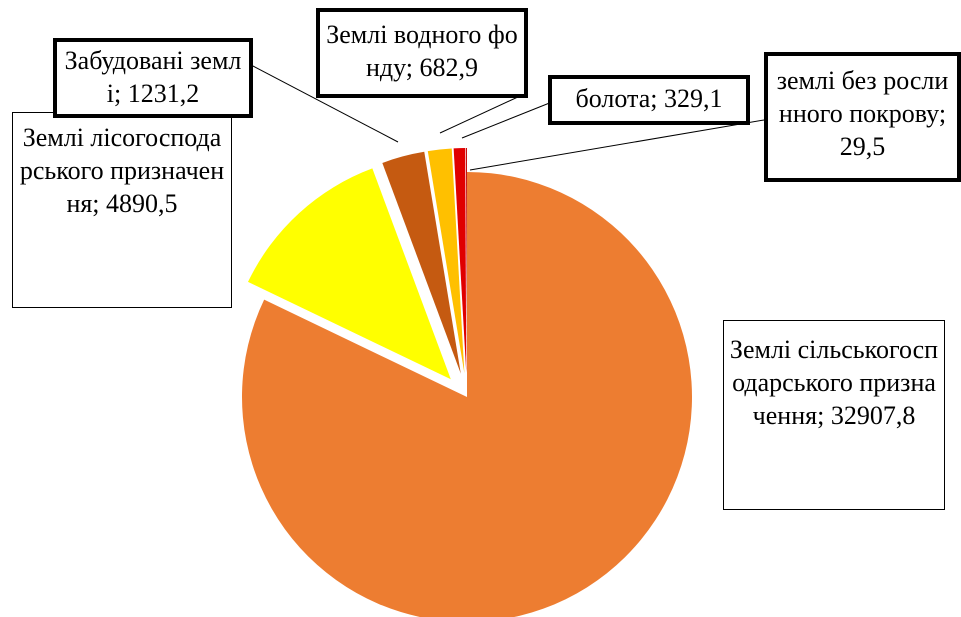  Describe the element at coordinates (122, 170) in the screenshot. I see `label-name: Землі лісогосподарського призначення;` at that location.